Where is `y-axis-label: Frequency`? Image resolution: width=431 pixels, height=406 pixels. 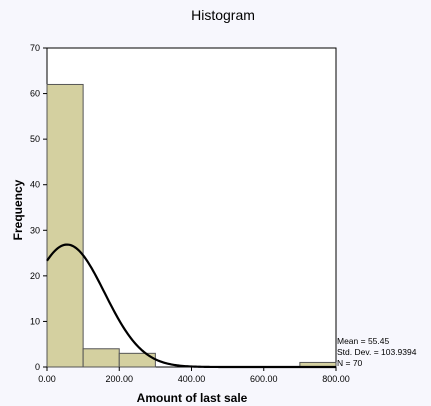
y-axis-label: Frequency is located at coordinates (18, 209).